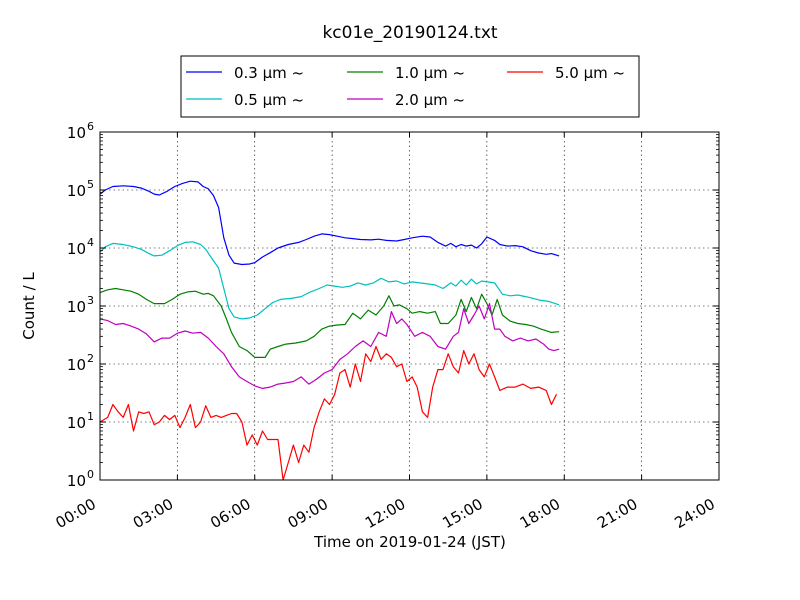 This screenshot has width=800, height=600. What do you see at coordinates (90, 184) in the screenshot?
I see `y-tick-exponent: 5` at bounding box center [90, 184].